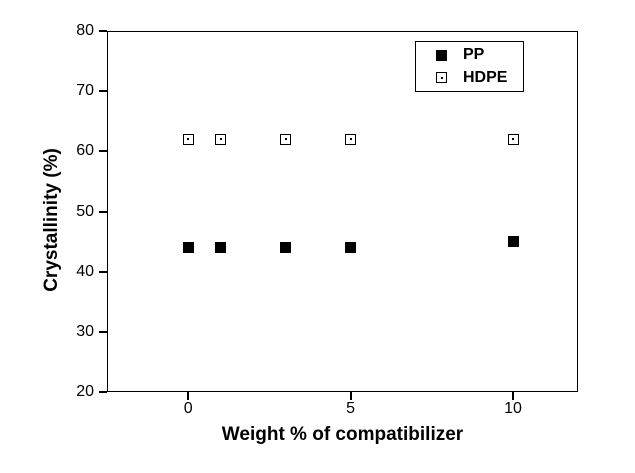 The image size is (635, 473). I want to click on legend-item-pp: PP, so click(479, 55).